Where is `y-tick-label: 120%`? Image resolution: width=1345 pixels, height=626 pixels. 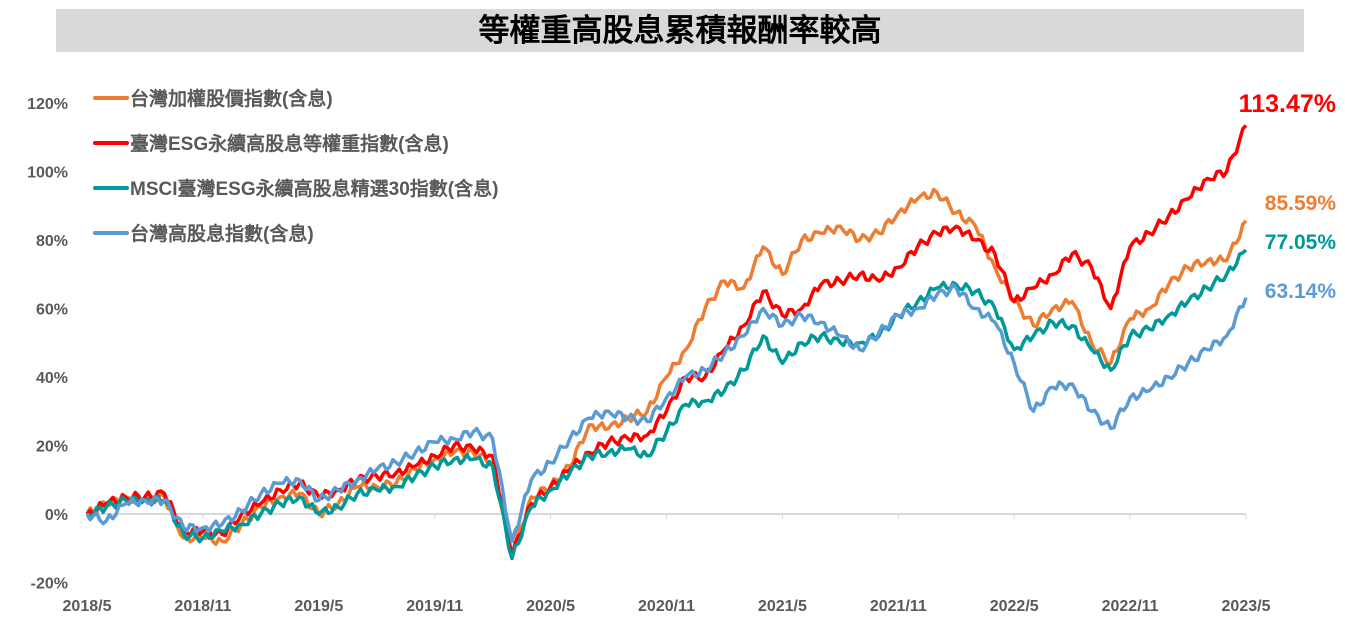 y-tick-label: 120% is located at coordinates (47, 104).